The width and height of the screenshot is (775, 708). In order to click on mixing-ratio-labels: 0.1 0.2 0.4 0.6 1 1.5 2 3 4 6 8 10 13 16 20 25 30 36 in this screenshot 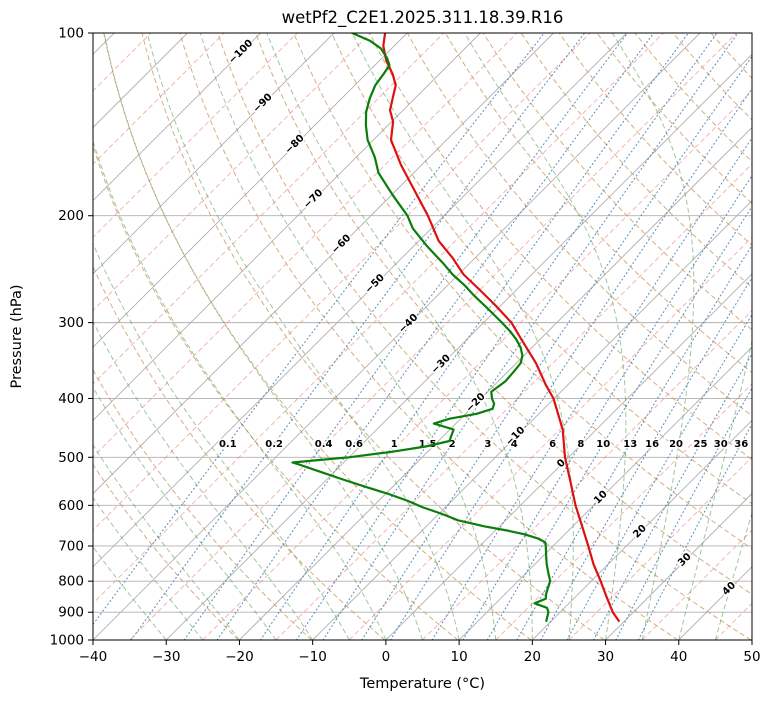, I will do `click(483, 444)`.